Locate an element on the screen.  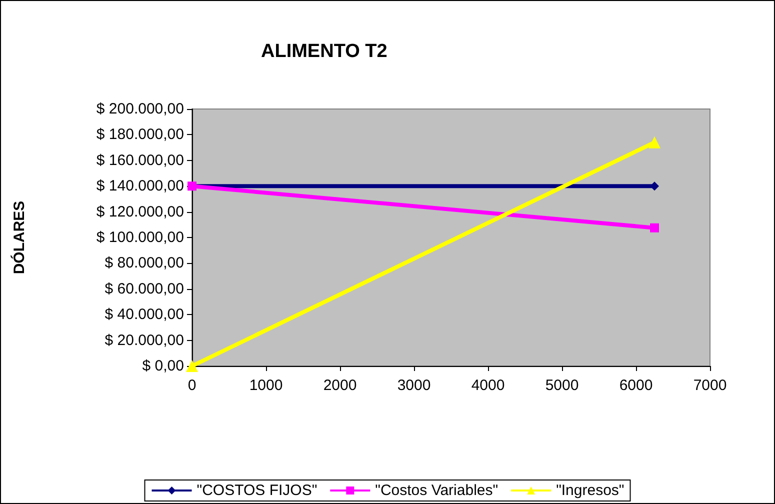
y-tick-label: $ 140.000,00 is located at coordinates (140, 186).